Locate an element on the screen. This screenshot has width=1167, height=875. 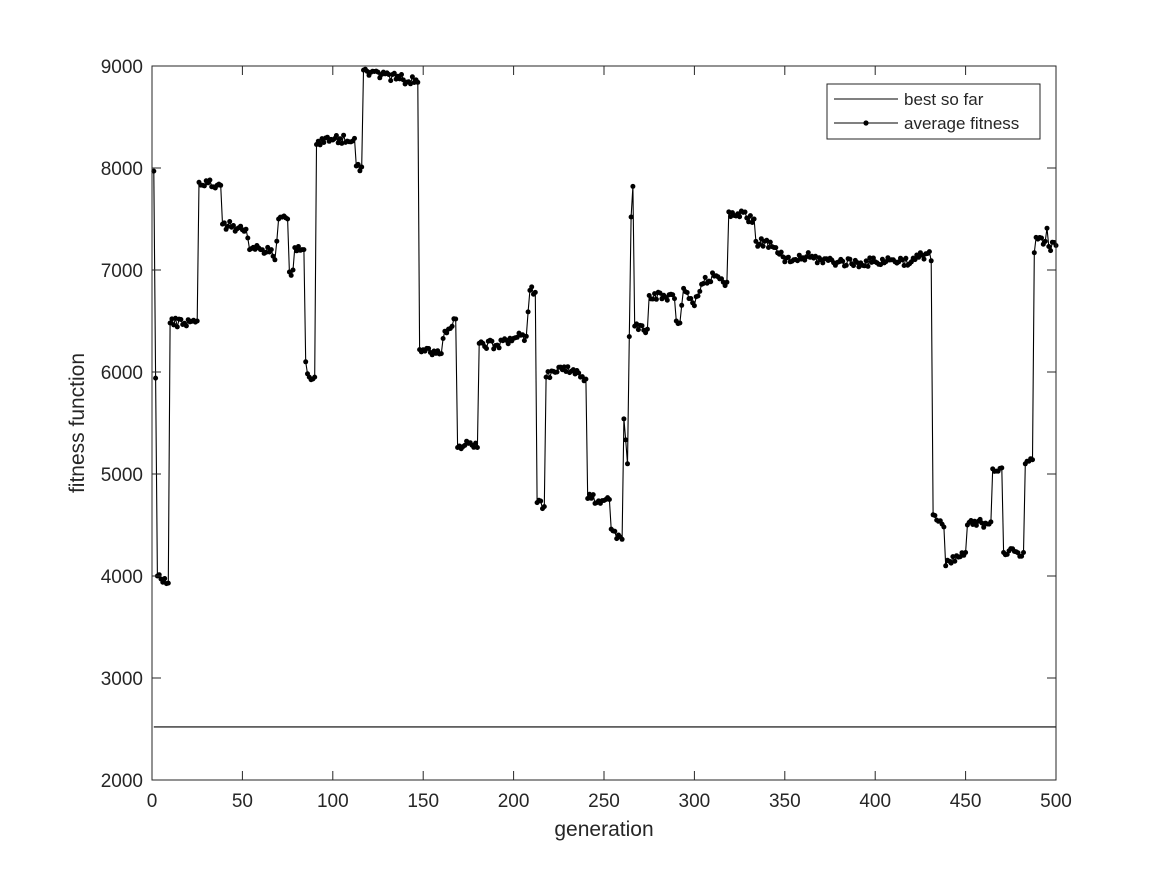
y-tick-label: 7000 is located at coordinates (122, 271).